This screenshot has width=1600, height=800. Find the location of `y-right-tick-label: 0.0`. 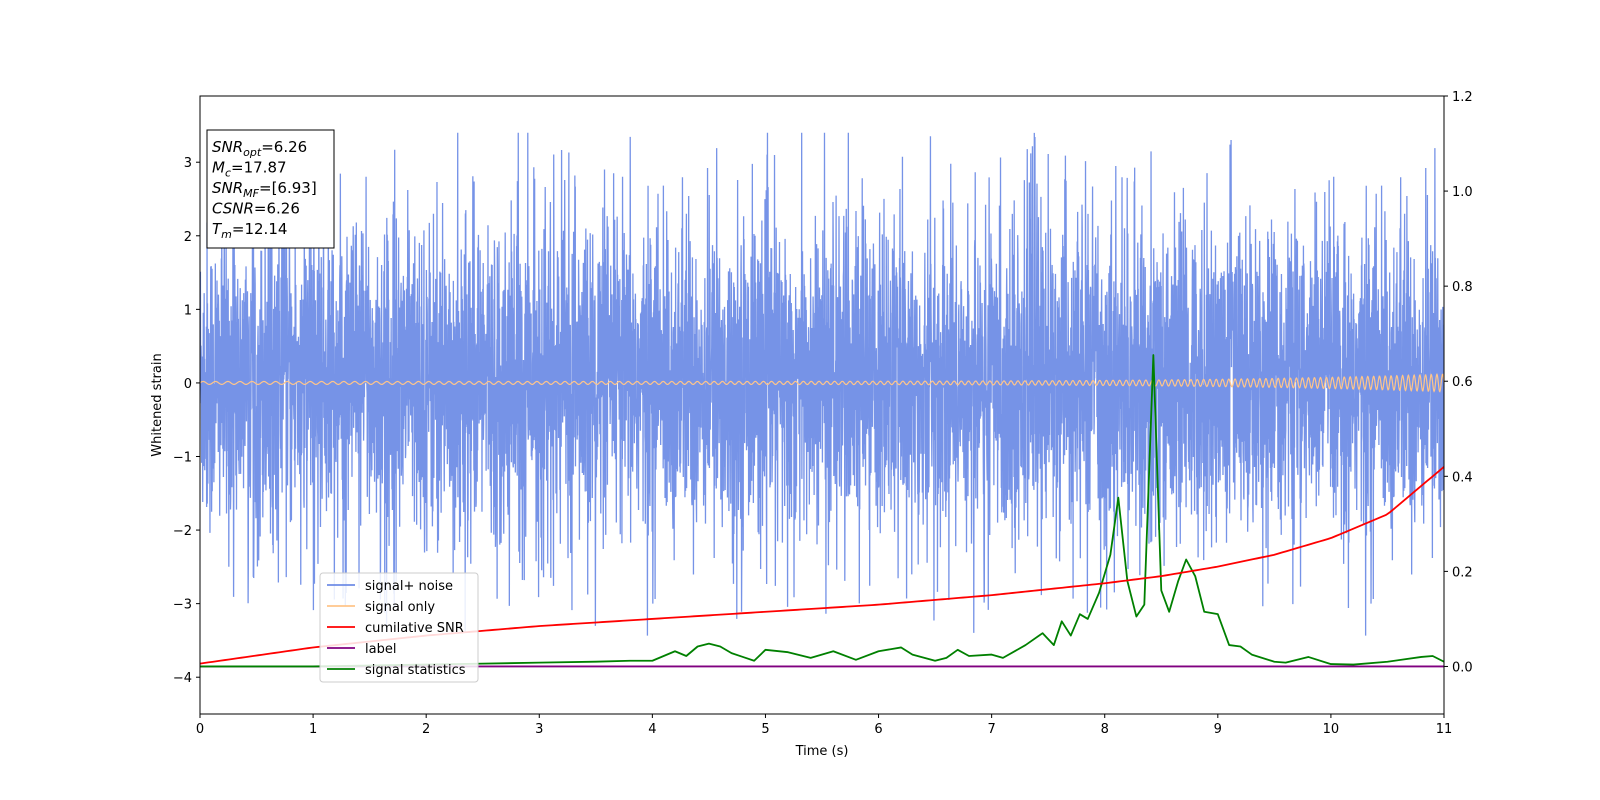

y-right-tick-label: 0.0 is located at coordinates (1462, 667).